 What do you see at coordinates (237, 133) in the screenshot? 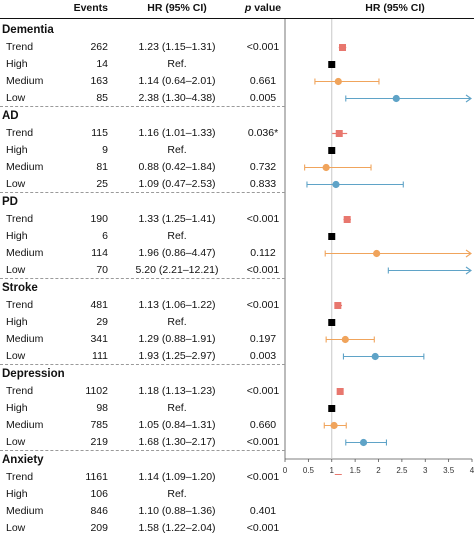
I see `table-row: Trend 115 1.16 (1.01–1.33) 0.036*` at bounding box center [237, 133].